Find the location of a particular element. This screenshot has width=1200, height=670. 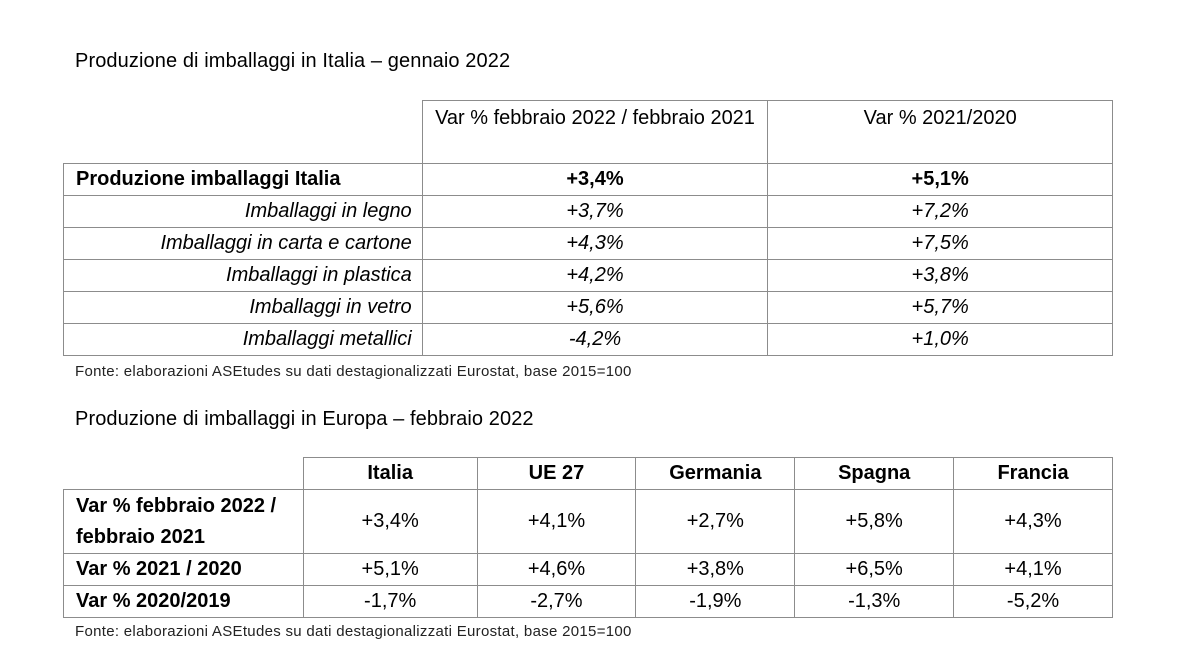

row-label-var-2020: Var % 2020/2019 is located at coordinates (183, 601).